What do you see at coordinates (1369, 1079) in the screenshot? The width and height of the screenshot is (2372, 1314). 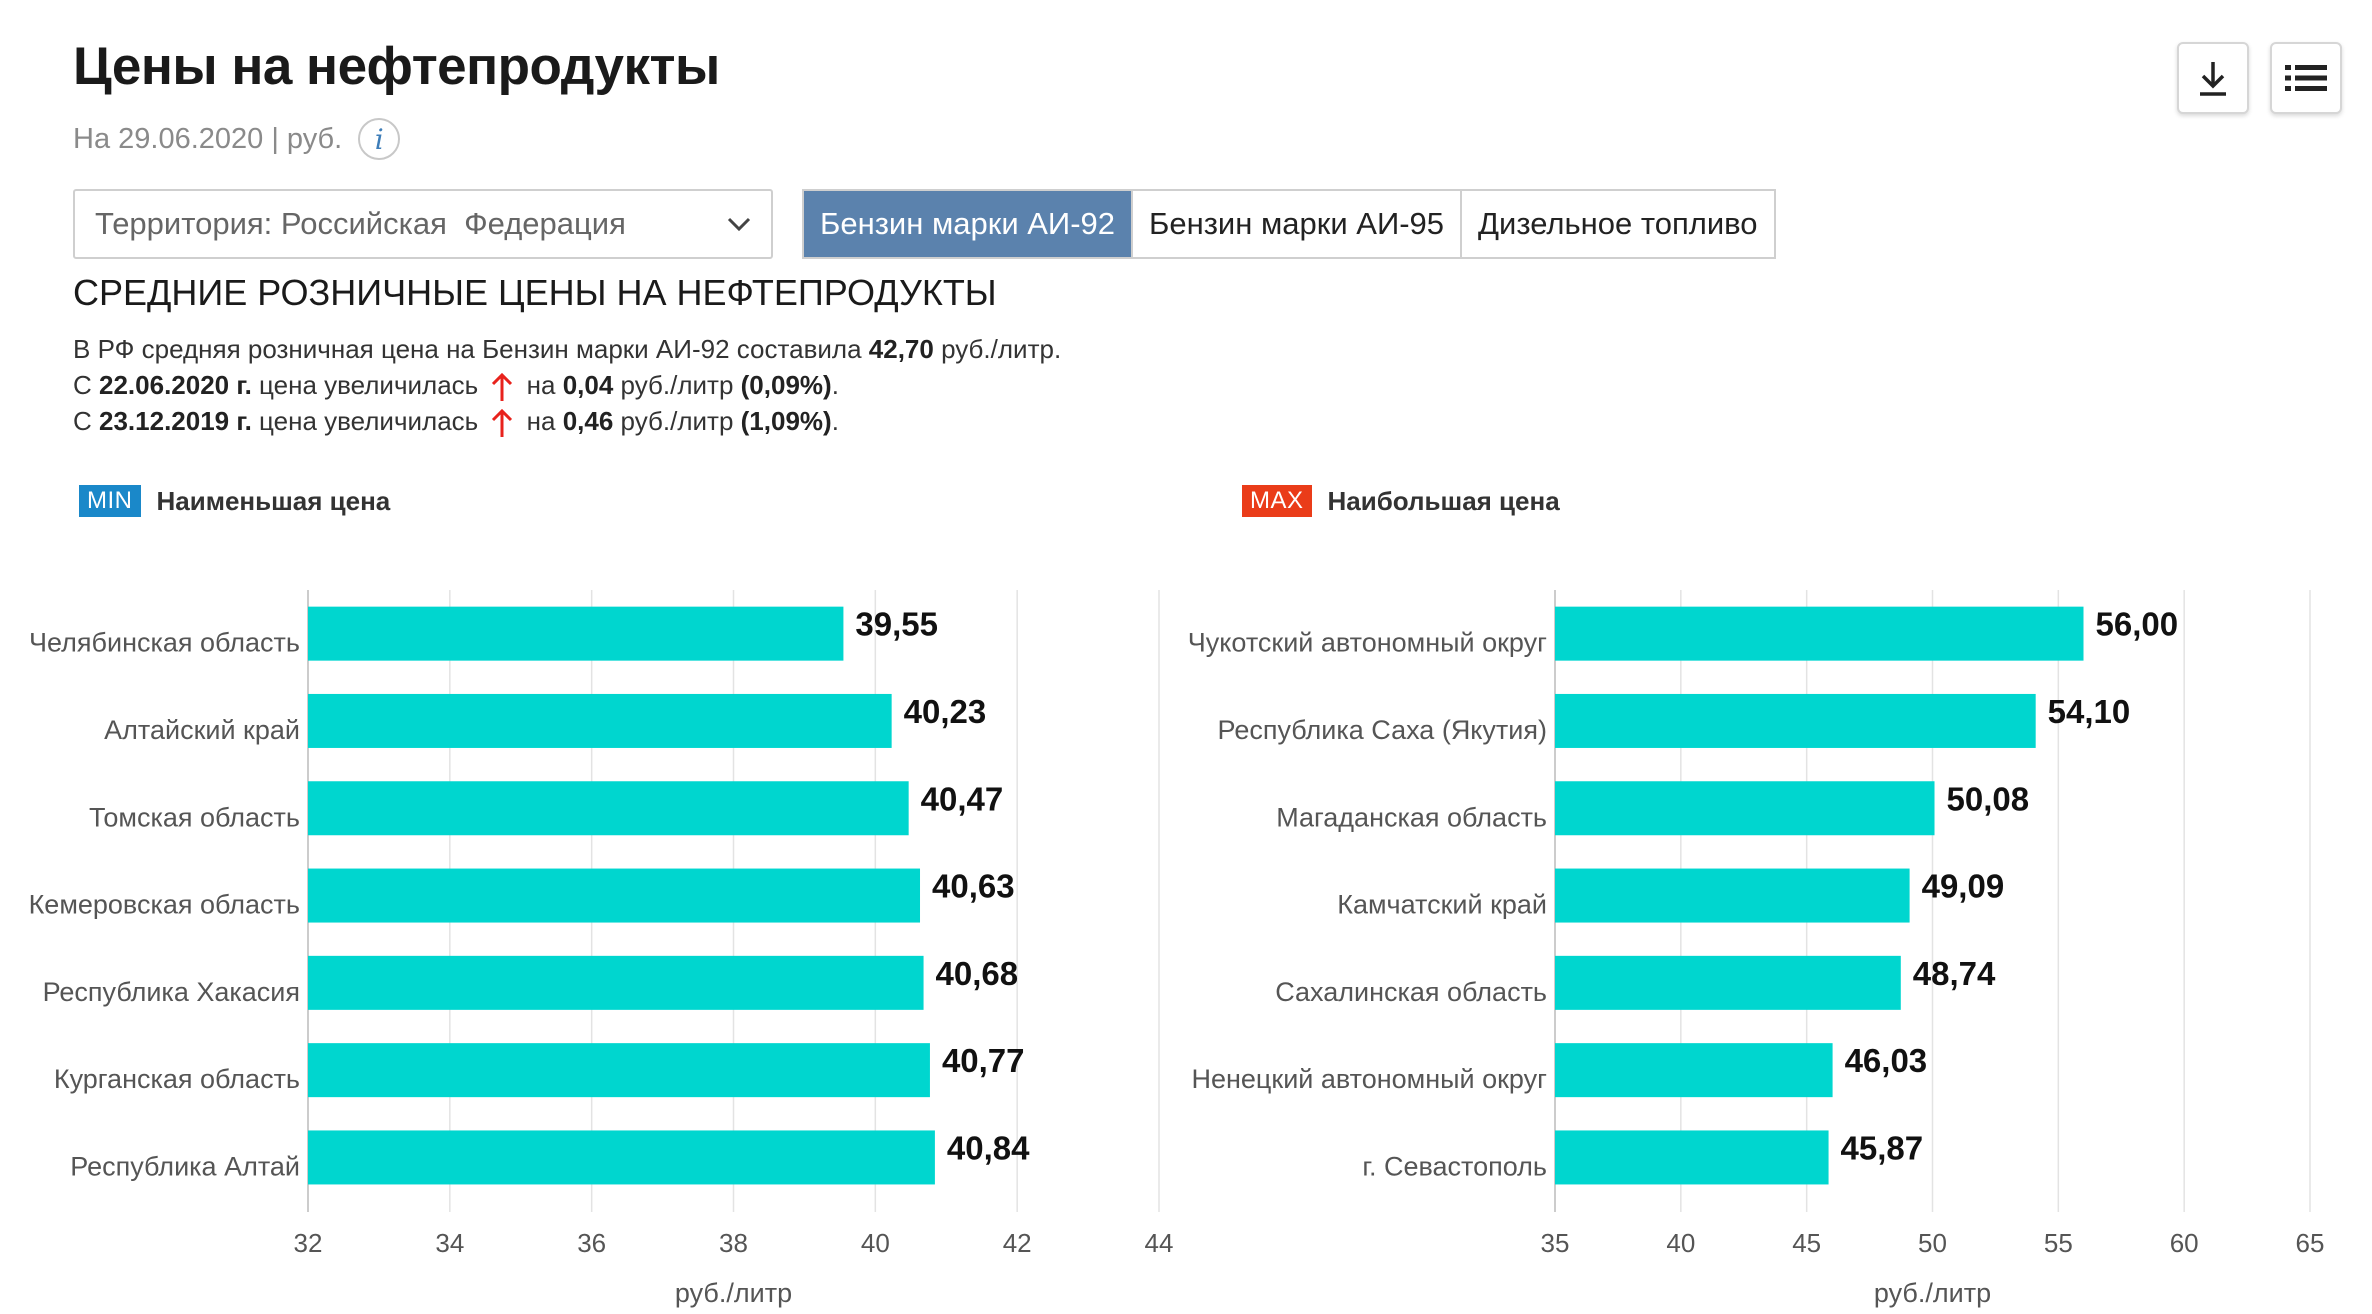 I see `category-label: Ненецкий автономный округ` at bounding box center [1369, 1079].